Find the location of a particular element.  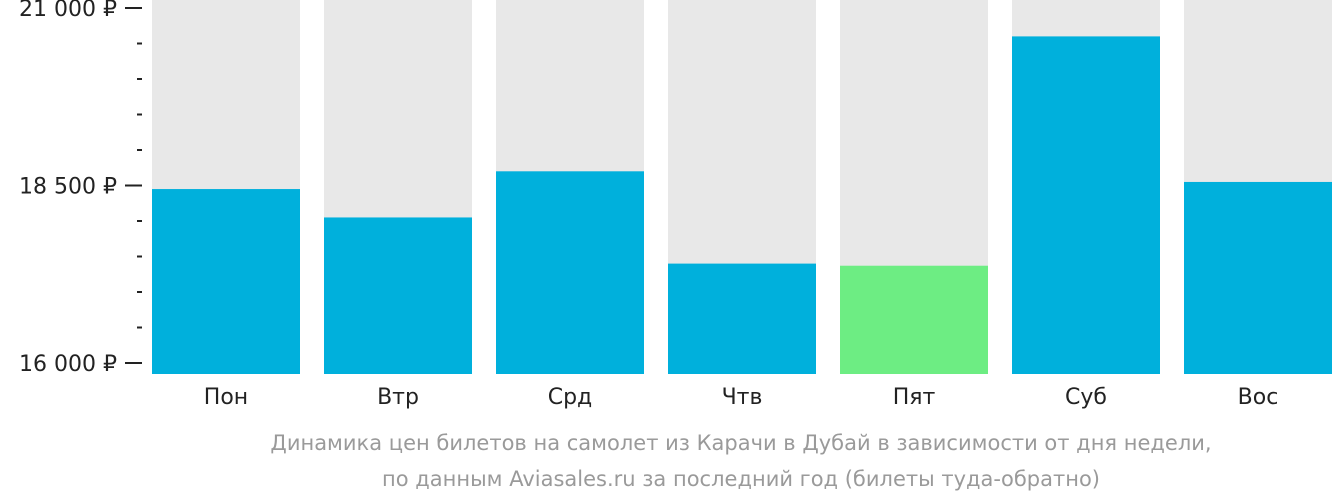

x-tick-label-1: Пон is located at coordinates (226, 397).